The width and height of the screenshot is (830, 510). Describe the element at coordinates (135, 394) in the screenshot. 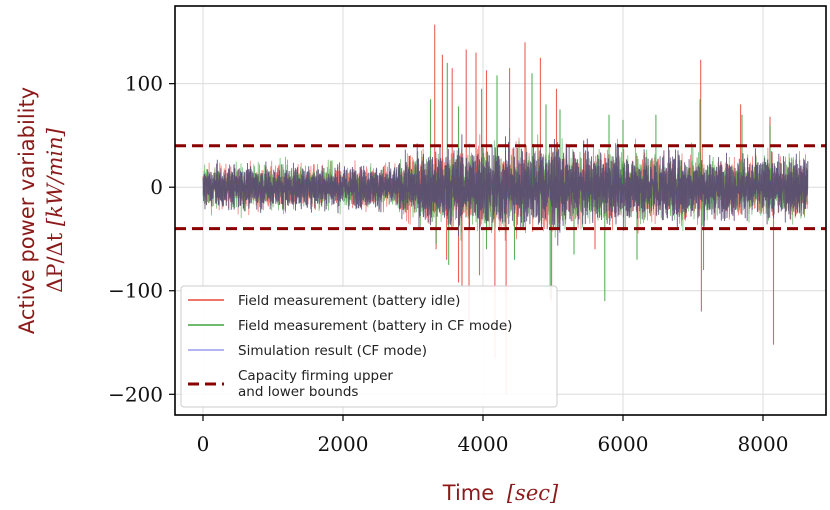

I see `y-tick-label: −200` at that location.